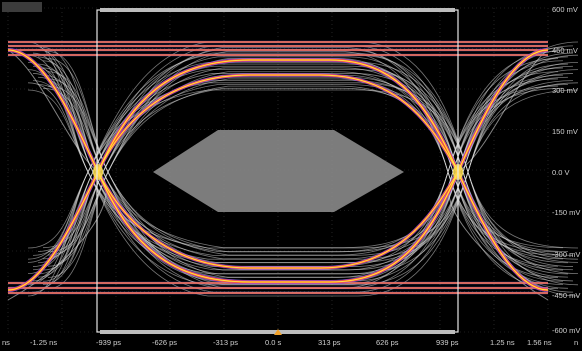 This screenshot has width=582, height=351. I want to click on y-tick-label: 300 mV, so click(565, 90).